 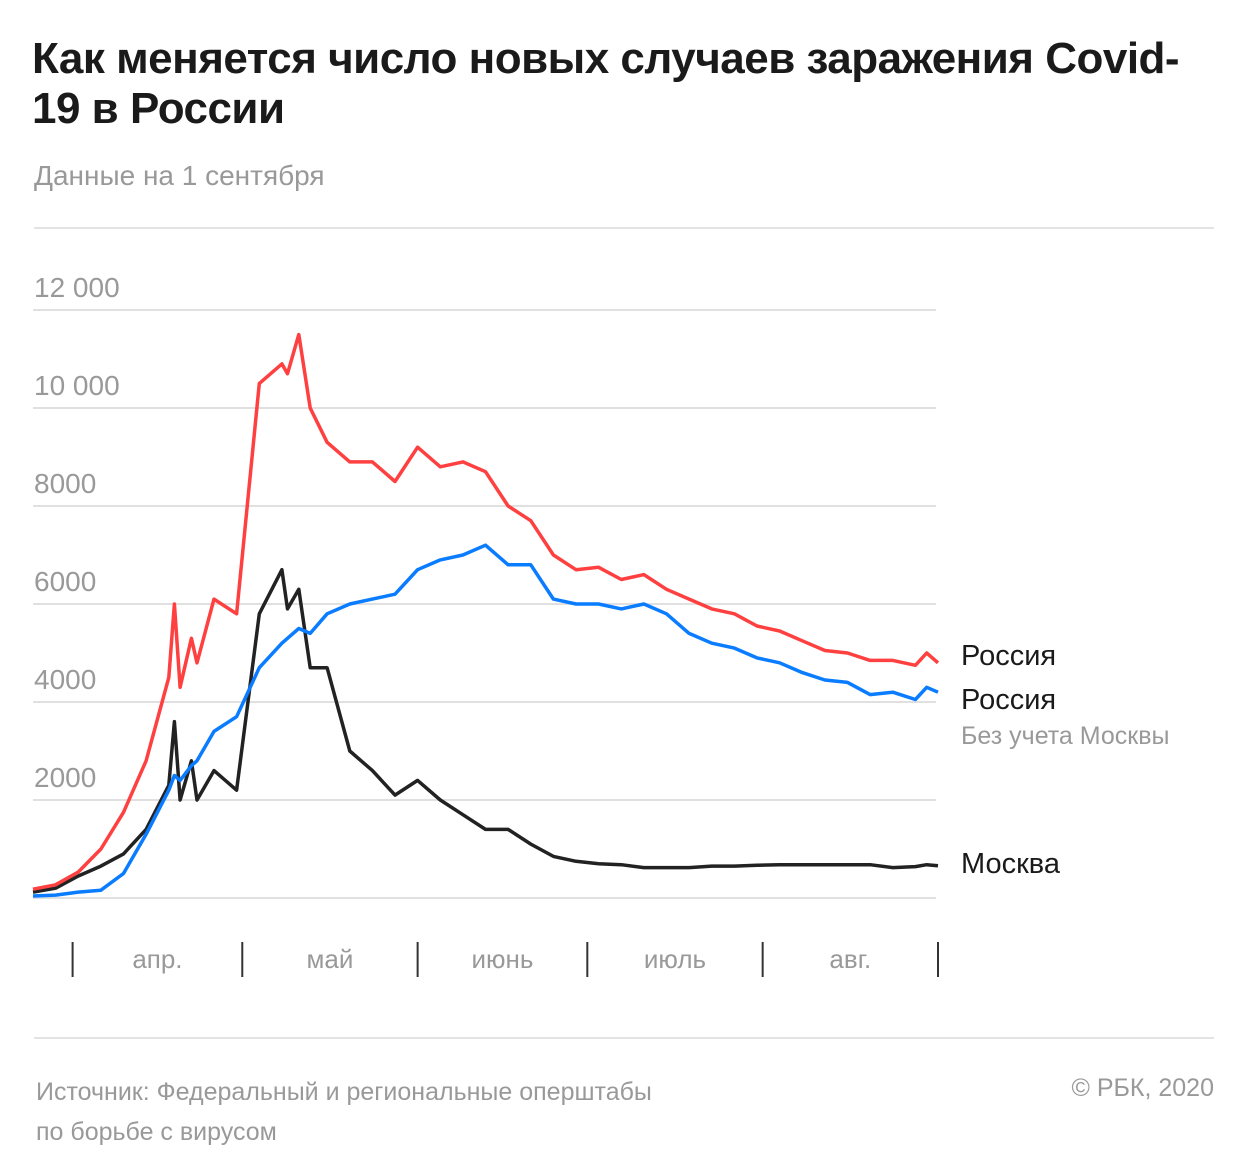 What do you see at coordinates (65, 483) in the screenshot?
I see `y-tick-label: 8000` at bounding box center [65, 483].